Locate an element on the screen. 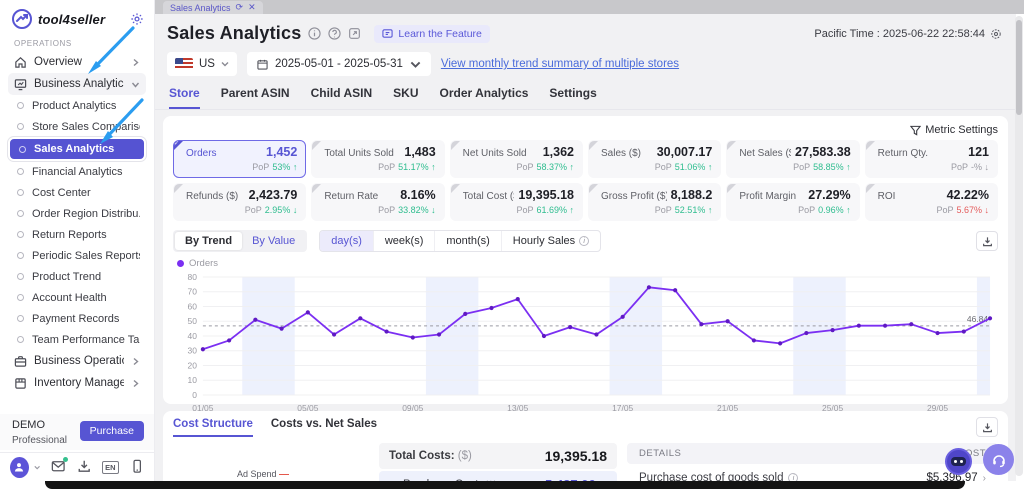  details-header: DETAILS COST is located at coordinates (812, 453).